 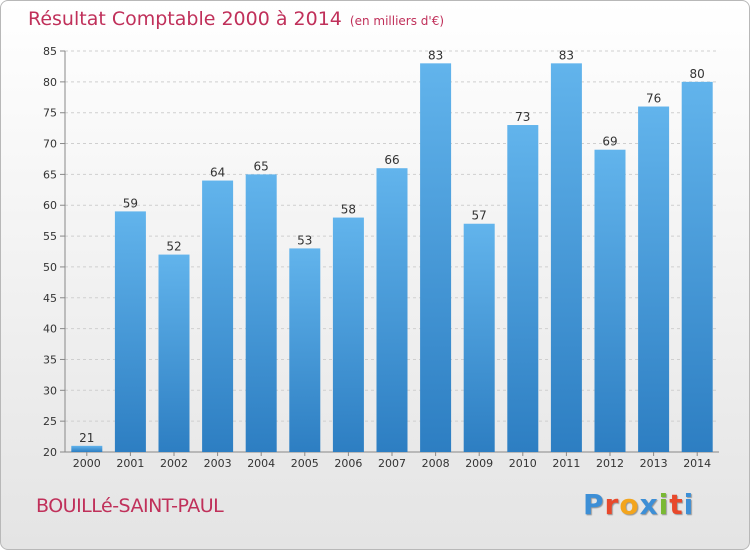 What do you see at coordinates (50, 329) in the screenshot?
I see `y-tick-label: 40` at bounding box center [50, 329].